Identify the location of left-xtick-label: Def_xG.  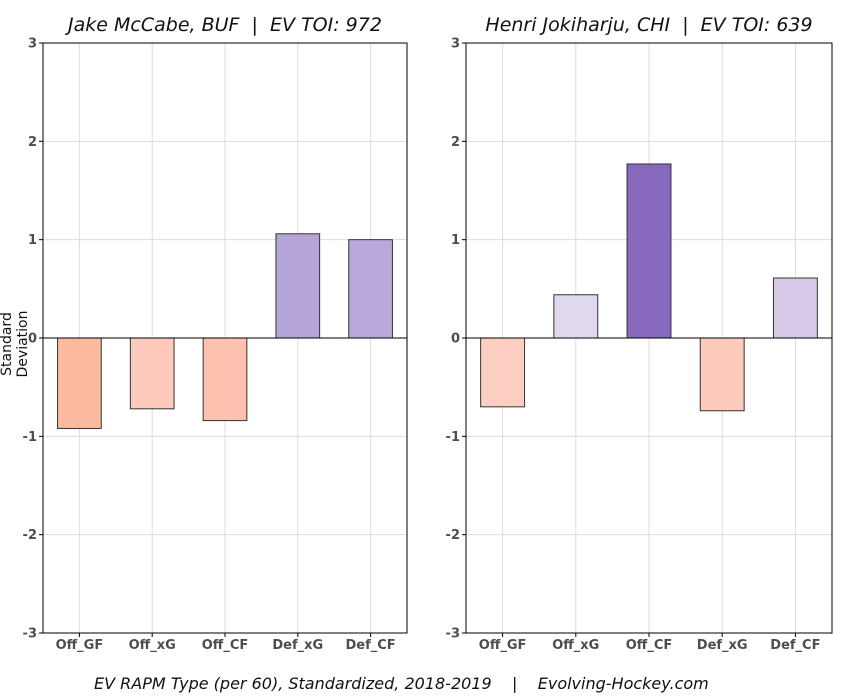
(297, 645).